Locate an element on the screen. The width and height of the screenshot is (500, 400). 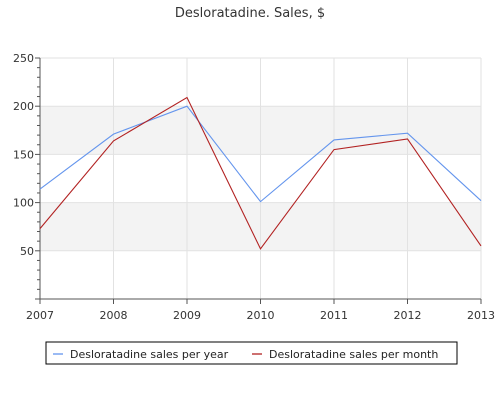
legend-label-series-1: Desloratadine sales per year is located at coordinates (149, 354).